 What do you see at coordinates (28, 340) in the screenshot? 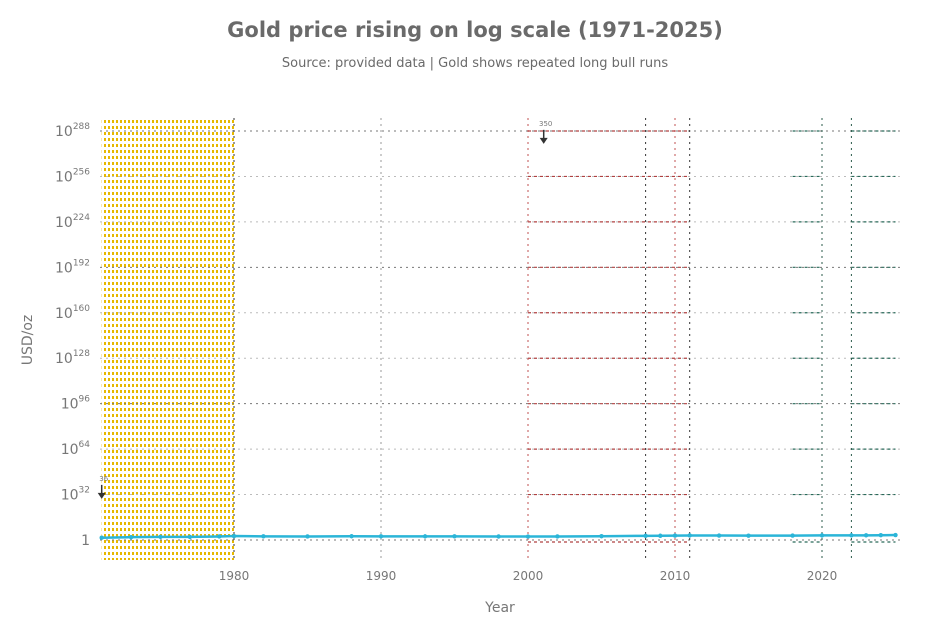
I see `y-axis-label: USD/oz` at bounding box center [28, 340].